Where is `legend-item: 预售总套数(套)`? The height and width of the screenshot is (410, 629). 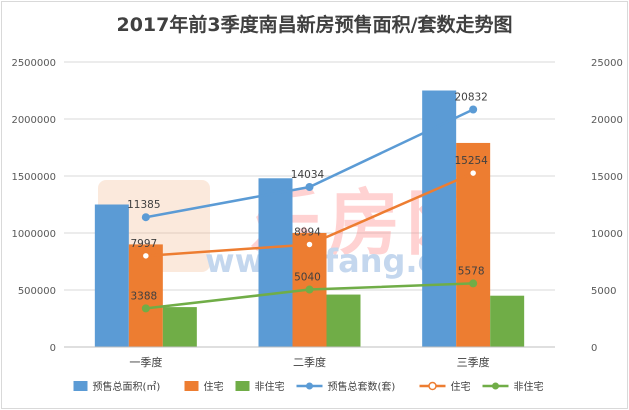 legend-item: 预售总套数(套) is located at coordinates (346, 386).